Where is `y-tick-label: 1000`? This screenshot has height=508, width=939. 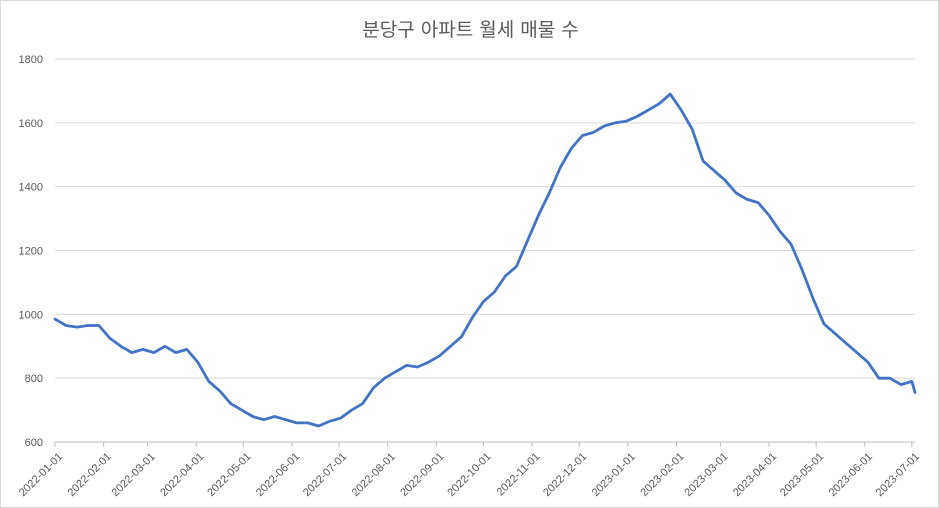
y-tick-label: 1000 is located at coordinates (31, 315).